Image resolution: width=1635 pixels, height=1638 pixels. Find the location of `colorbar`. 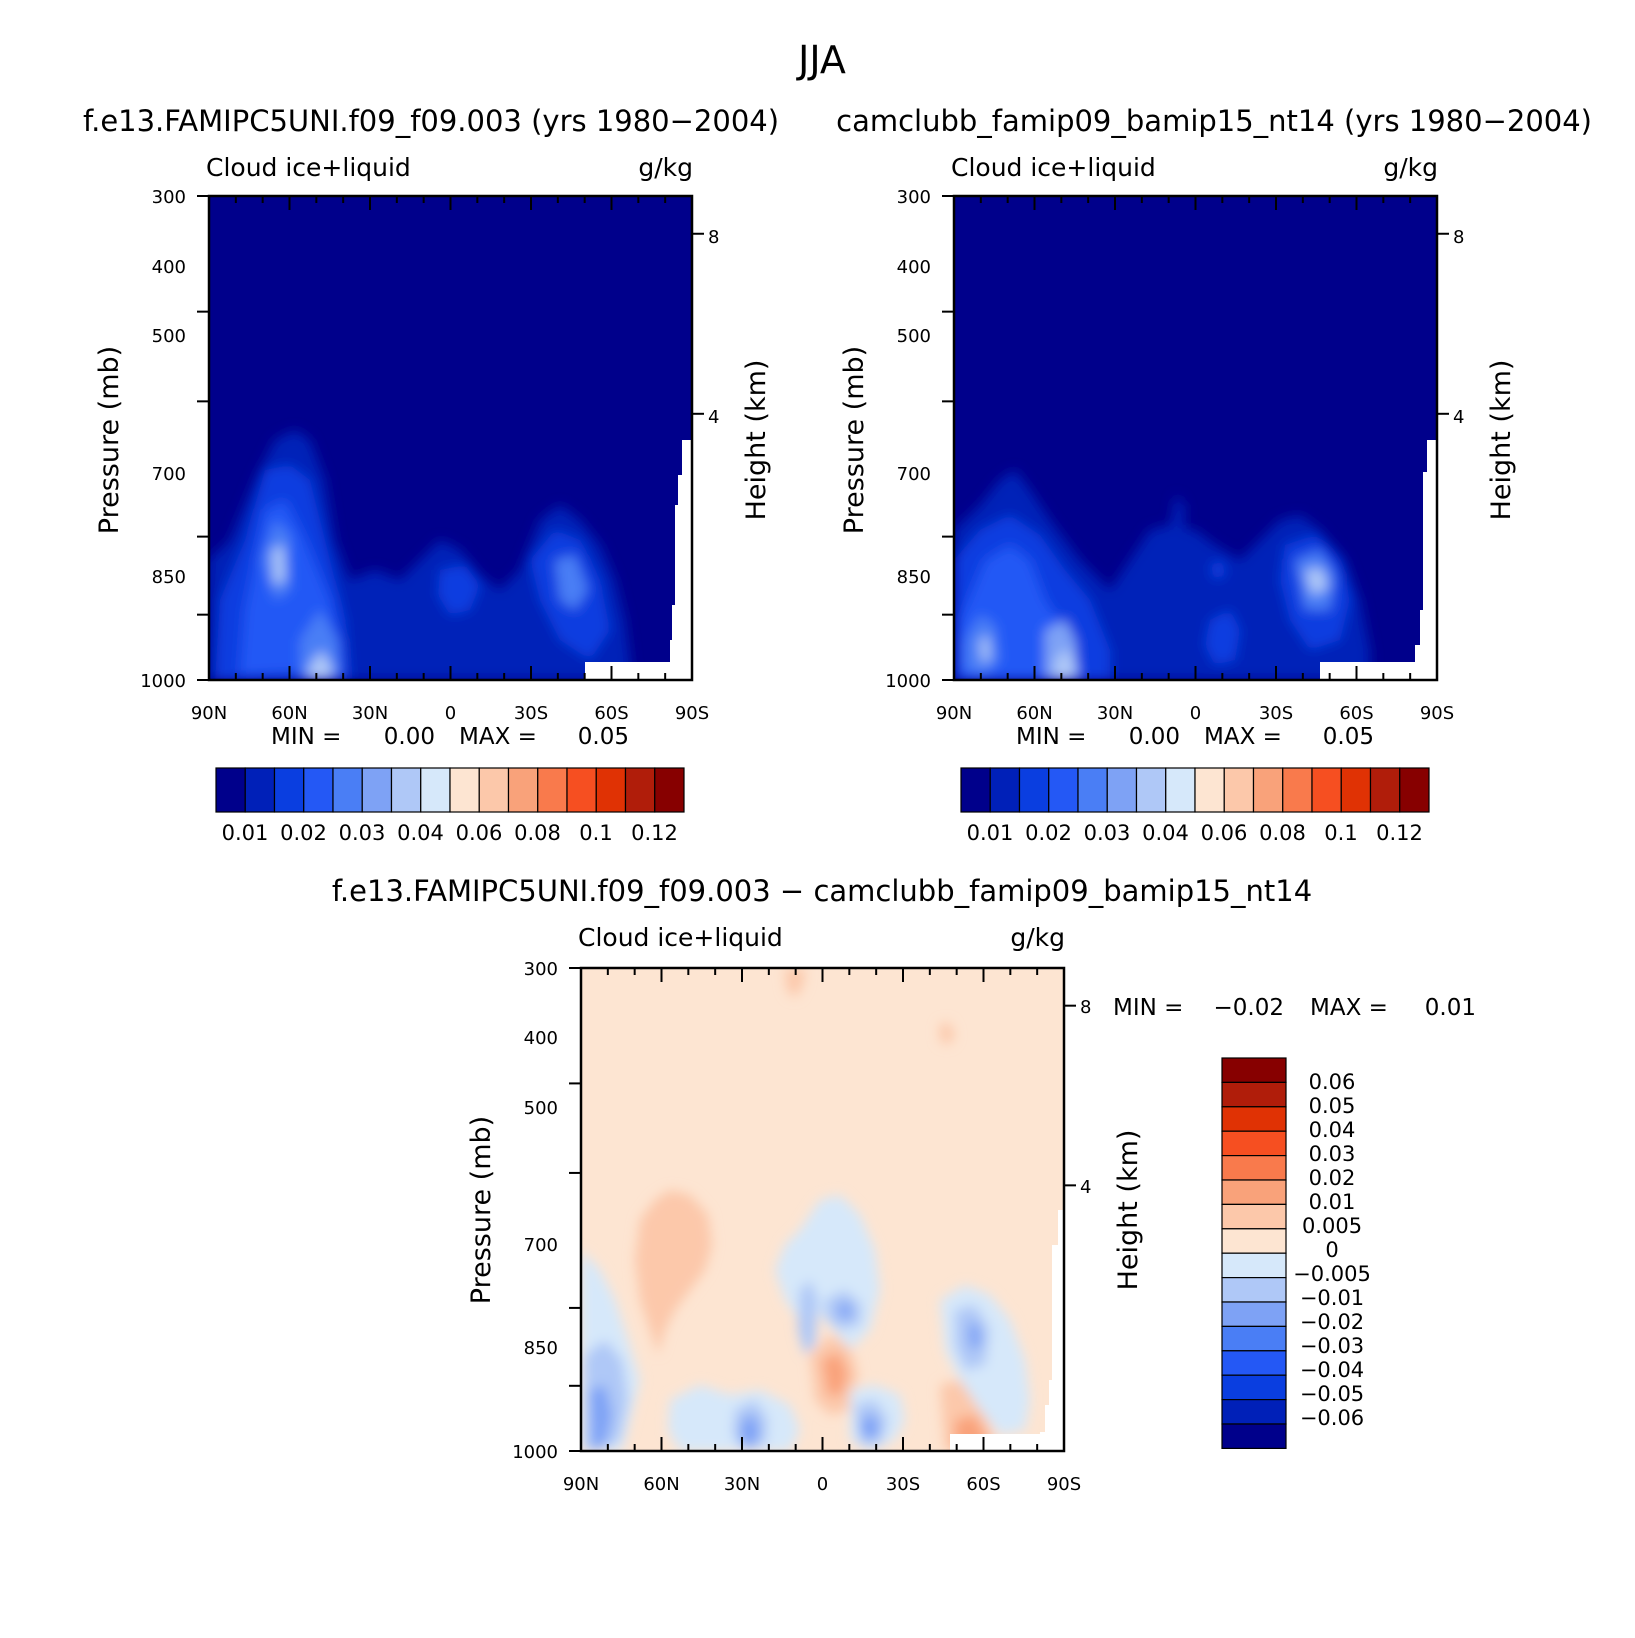

colorbar is located at coordinates (450, 790).